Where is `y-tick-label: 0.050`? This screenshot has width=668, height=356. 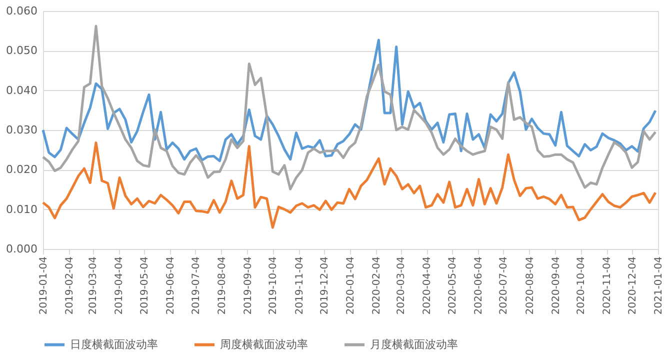 y-tick-label: 0.050 is located at coordinates (22, 51).